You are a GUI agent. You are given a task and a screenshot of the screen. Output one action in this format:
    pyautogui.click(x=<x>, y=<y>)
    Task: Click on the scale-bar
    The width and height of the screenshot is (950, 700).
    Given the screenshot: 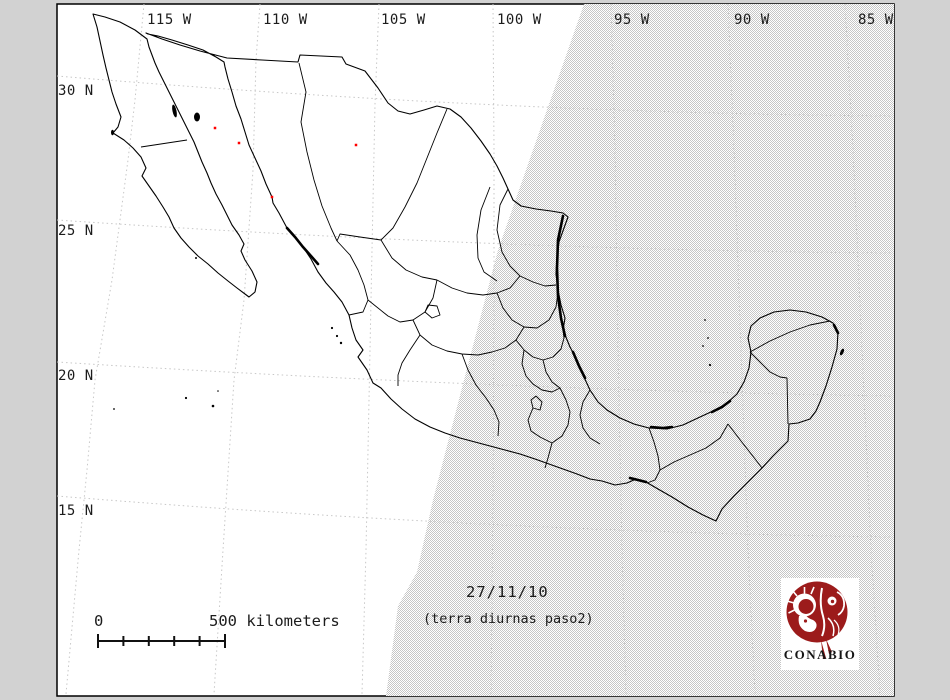 What is the action you would take?
    pyautogui.click(x=161, y=641)
    